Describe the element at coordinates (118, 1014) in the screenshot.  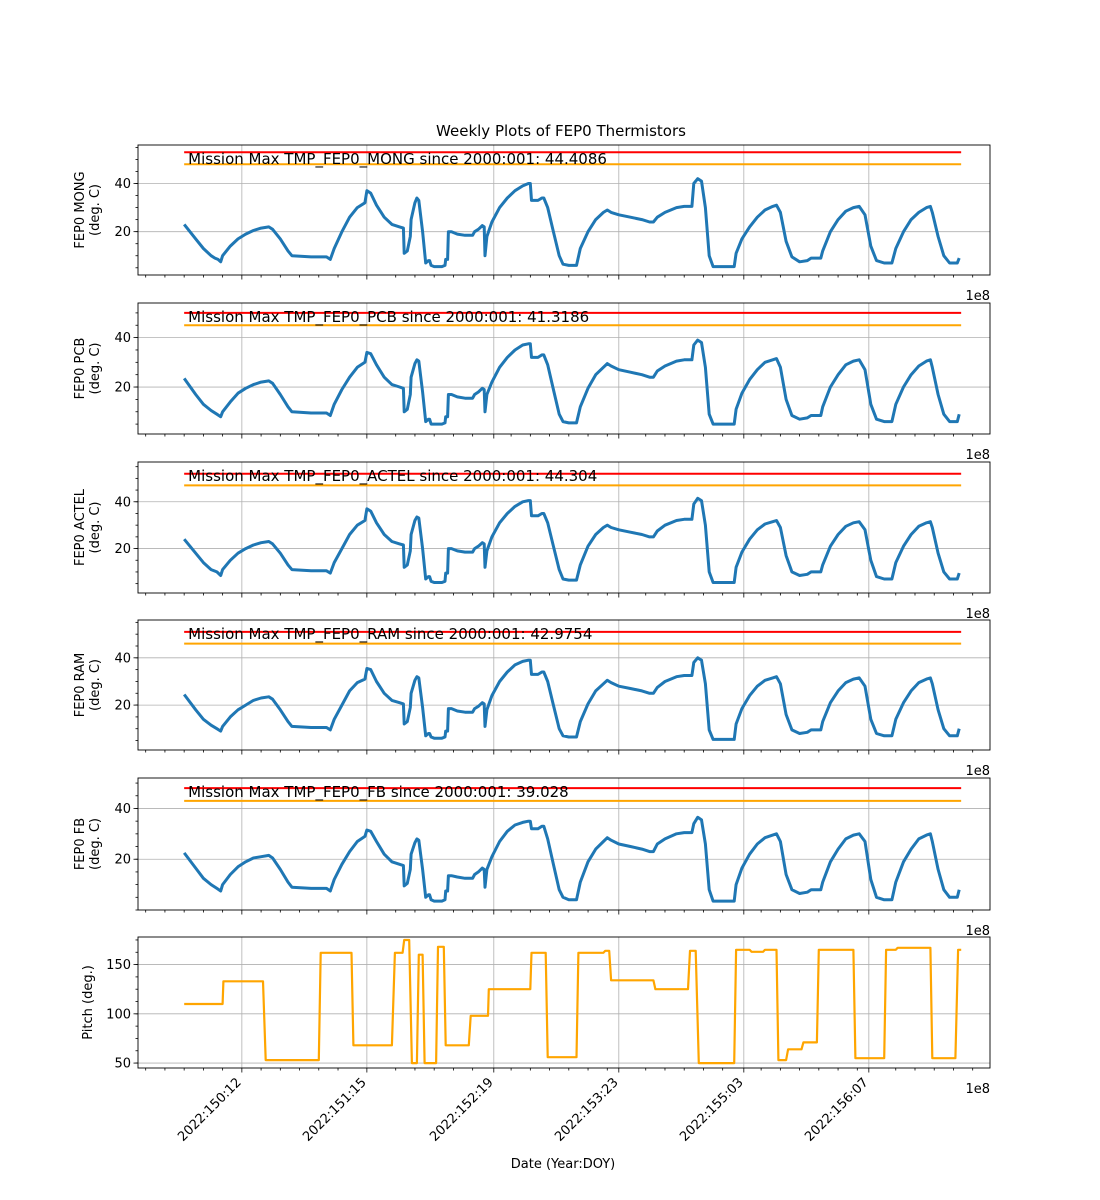
I see `y-tick-label: 100` at that location.